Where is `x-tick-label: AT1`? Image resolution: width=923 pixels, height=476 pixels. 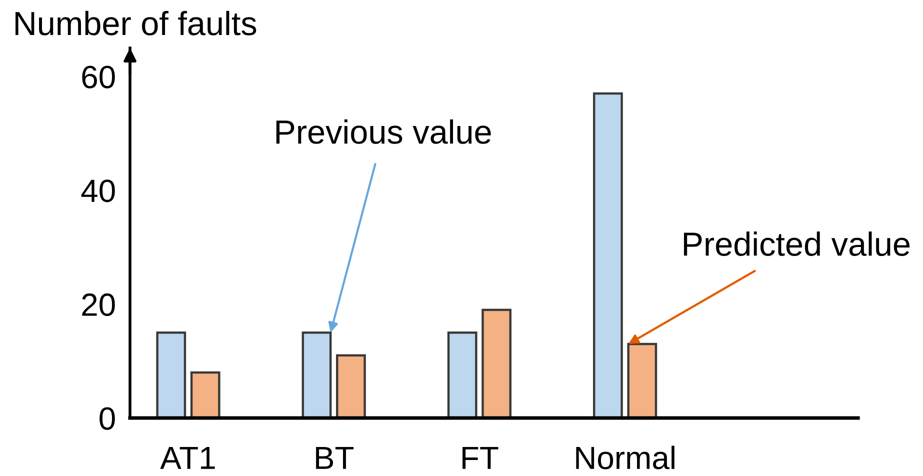 x-tick-label: AT1 is located at coordinates (187, 457).